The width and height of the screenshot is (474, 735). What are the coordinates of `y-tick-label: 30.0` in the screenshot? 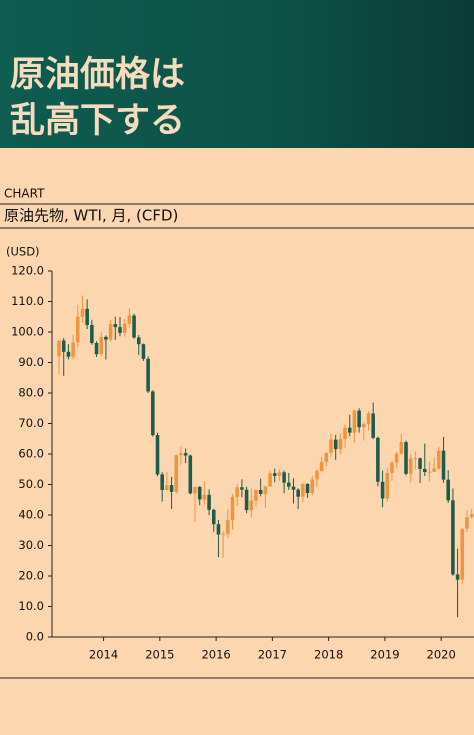 It's located at (31, 545).